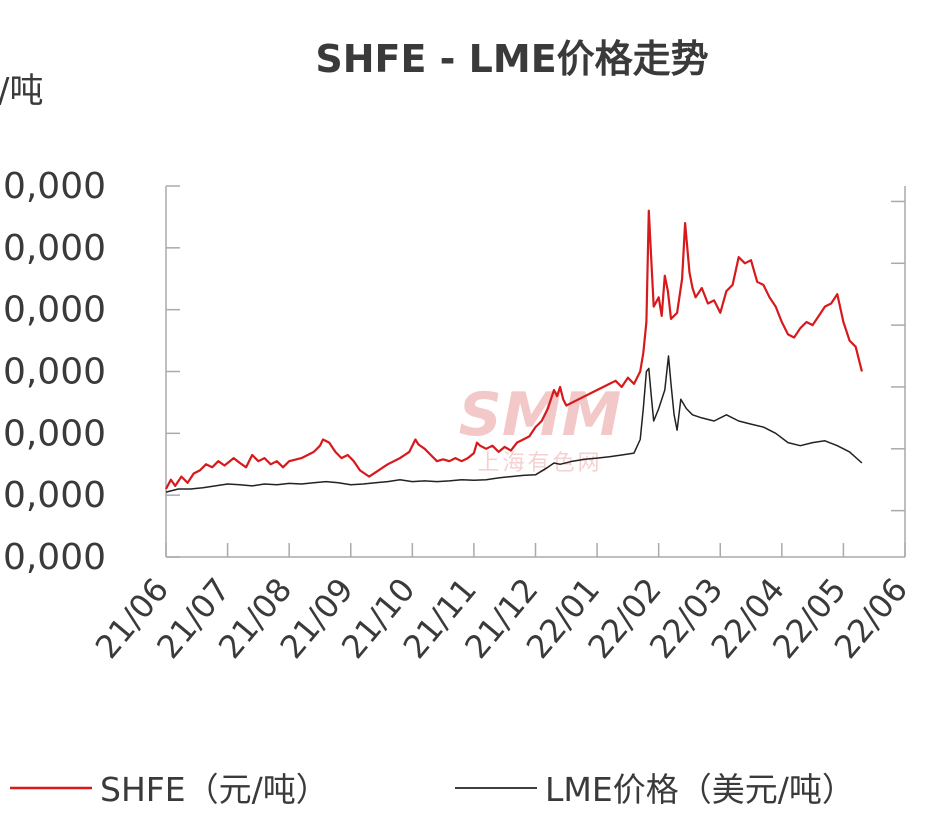 This screenshot has width=942, height=820. Describe the element at coordinates (432, 789) in the screenshot. I see `legend: SHFE（元/吨） LME价格（美元/吨）` at that location.